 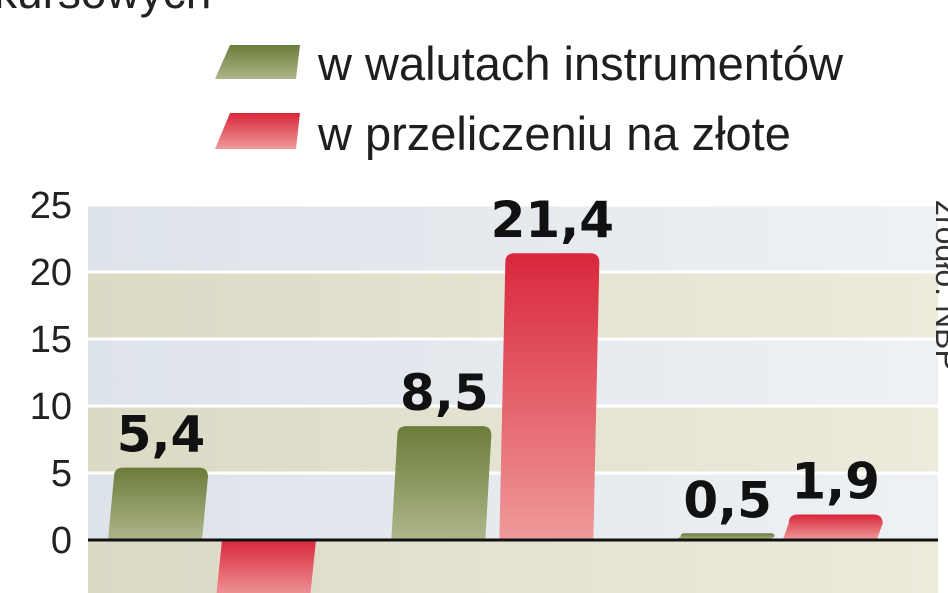 What do you see at coordinates (513, 566) in the screenshot?
I see `plot-band` at bounding box center [513, 566].